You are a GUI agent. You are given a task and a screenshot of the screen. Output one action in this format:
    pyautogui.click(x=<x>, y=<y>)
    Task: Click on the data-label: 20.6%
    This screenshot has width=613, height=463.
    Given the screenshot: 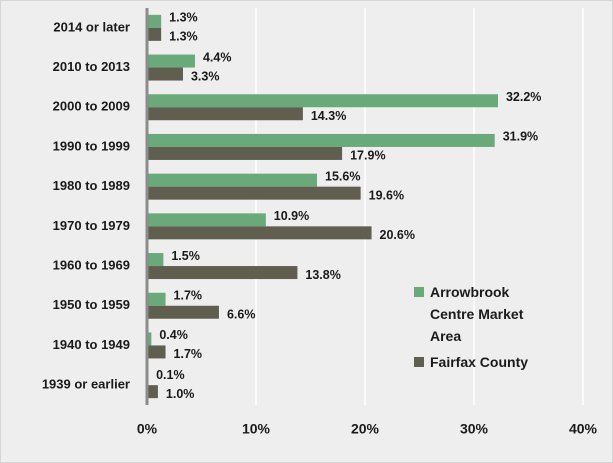 What is the action you would take?
    pyautogui.click(x=397, y=235)
    